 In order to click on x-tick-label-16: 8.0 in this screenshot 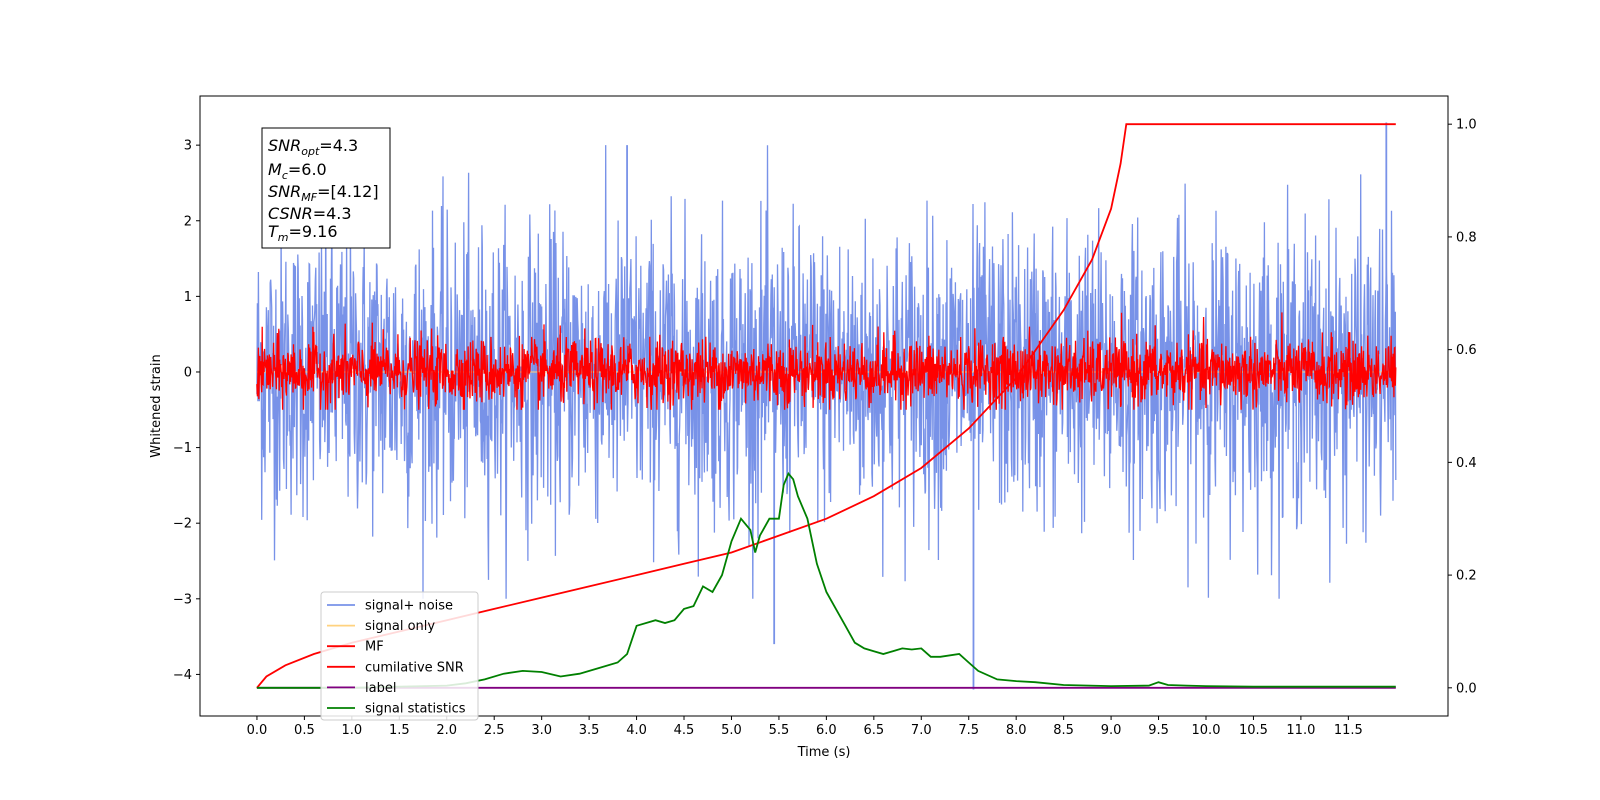, I will do `click(1016, 730)`.